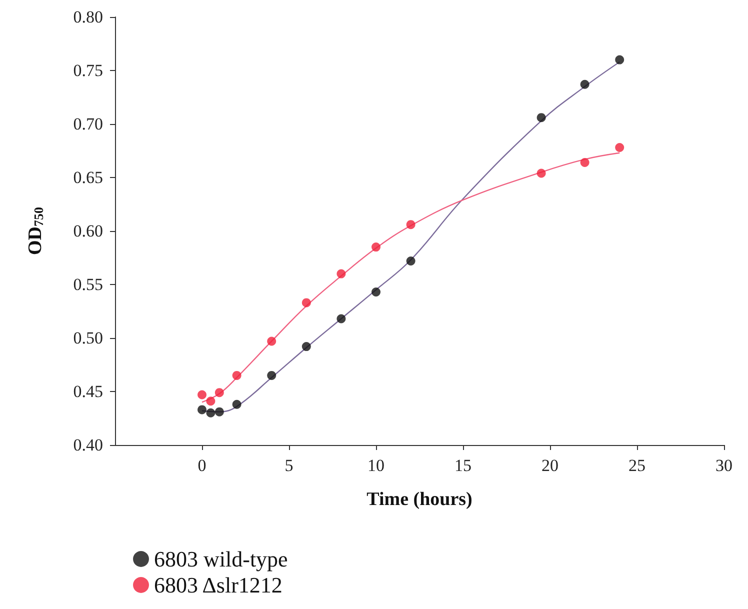  Describe the element at coordinates (637, 465) in the screenshot. I see `x-tick-label: 25` at that location.